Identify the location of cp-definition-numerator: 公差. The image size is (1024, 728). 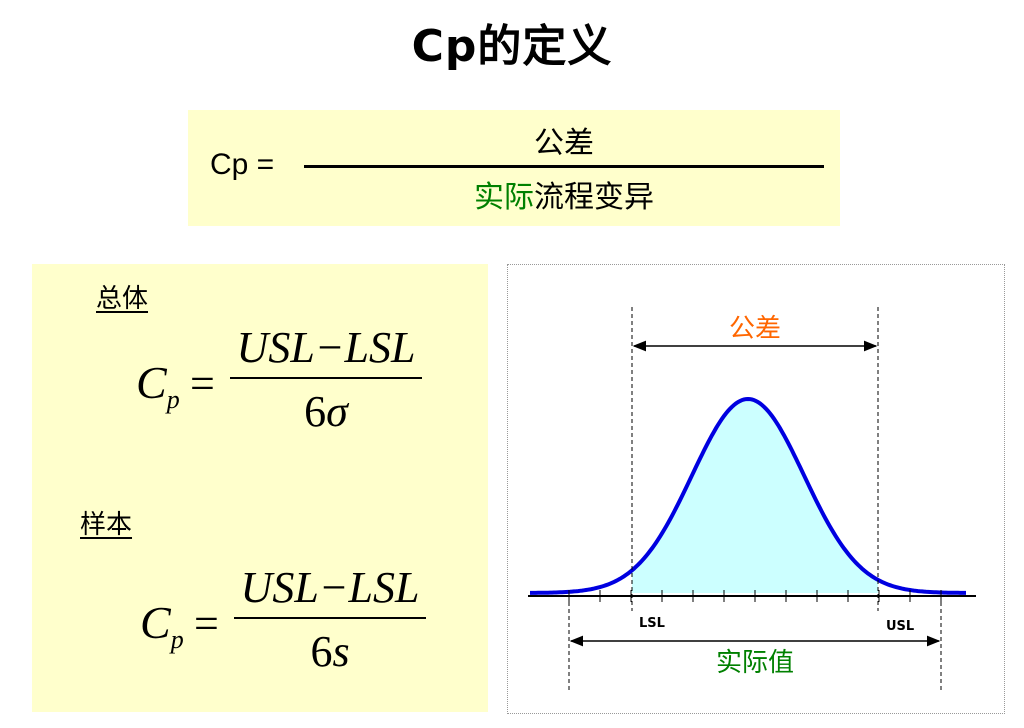
(564, 143).